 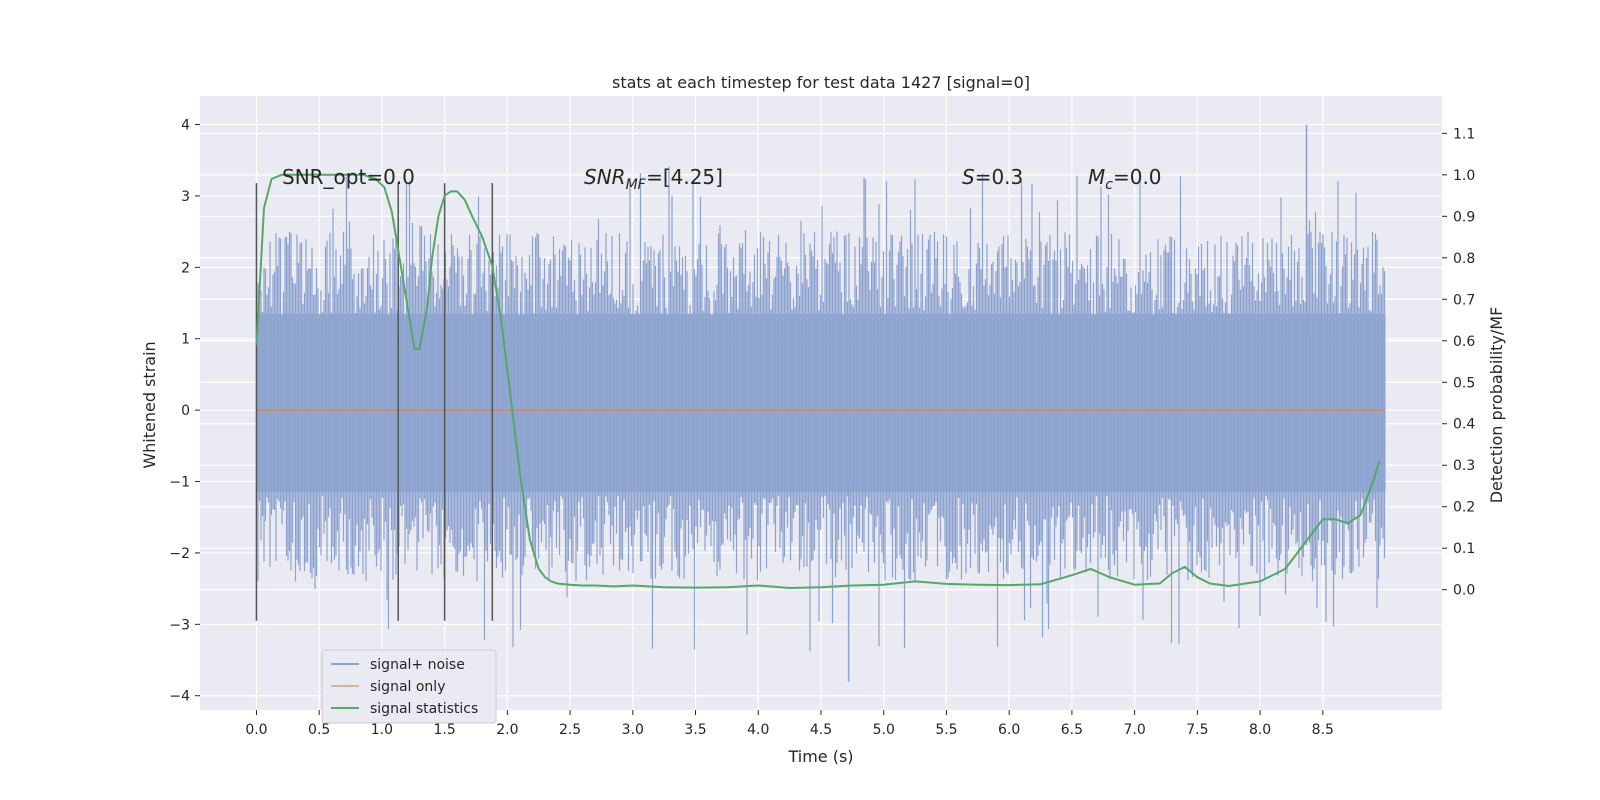 What do you see at coordinates (999, 177) in the screenshot?
I see `s-val: =0.3` at bounding box center [999, 177].